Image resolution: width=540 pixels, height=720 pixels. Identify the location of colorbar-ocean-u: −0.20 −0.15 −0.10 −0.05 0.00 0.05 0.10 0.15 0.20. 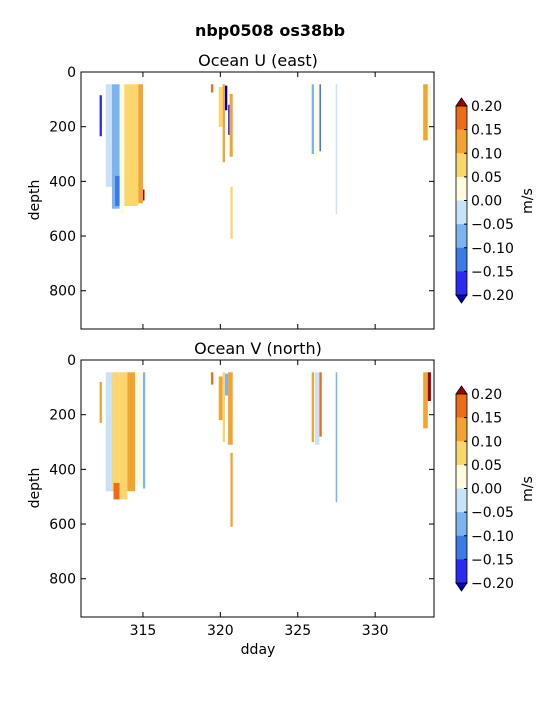
(484, 200).